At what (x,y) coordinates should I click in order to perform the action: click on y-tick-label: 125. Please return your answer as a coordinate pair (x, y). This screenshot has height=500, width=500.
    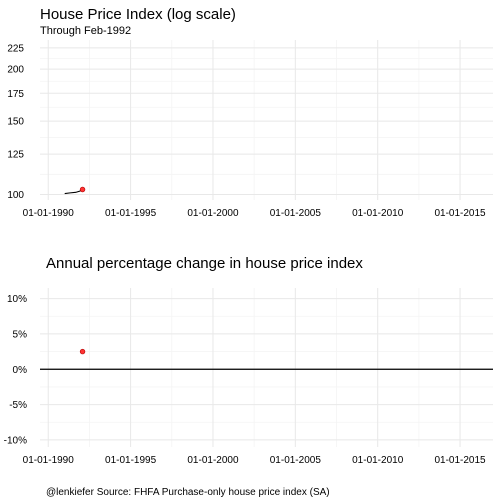
    Looking at the image, I should click on (15, 155).